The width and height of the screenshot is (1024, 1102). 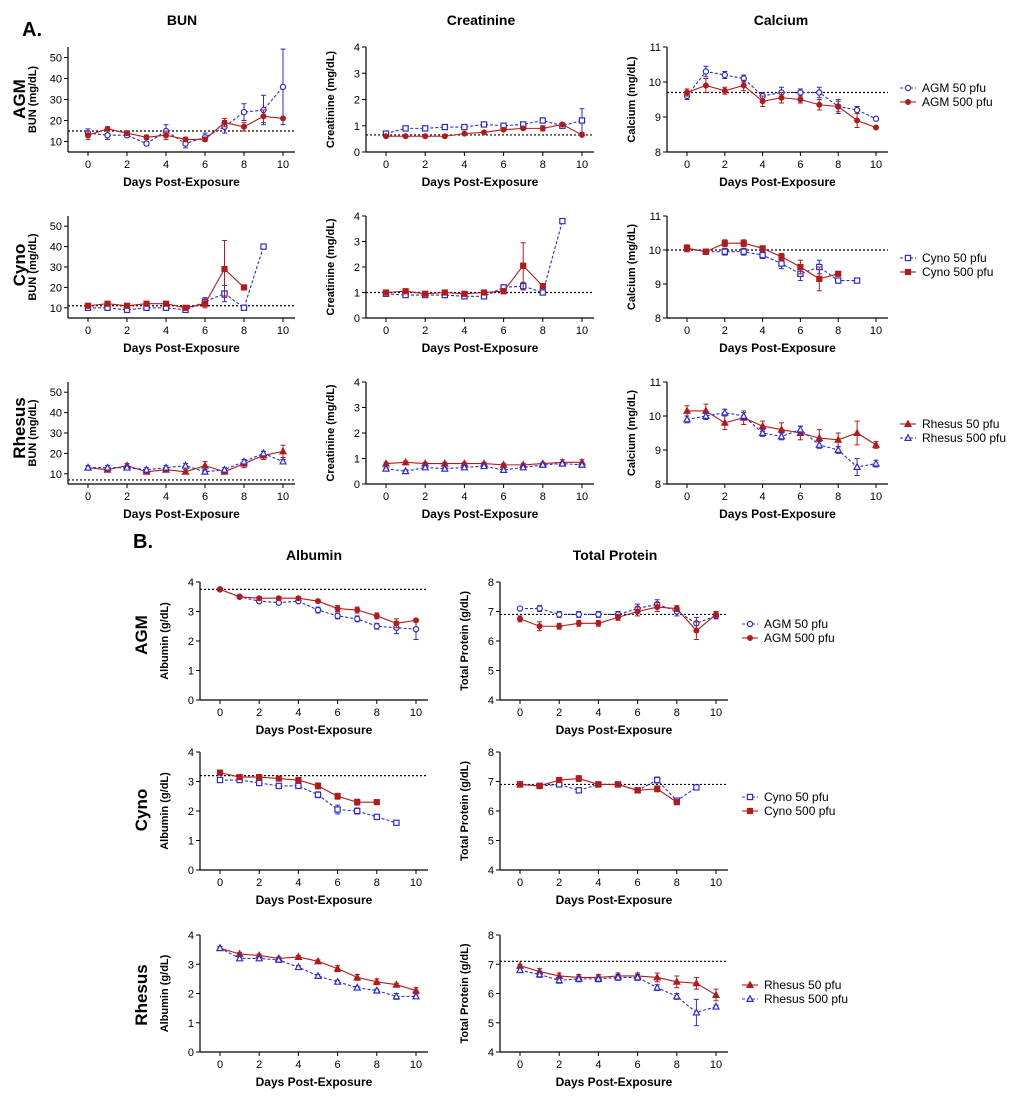 I want to click on y-tick-label: 8, so click(x=658, y=319).